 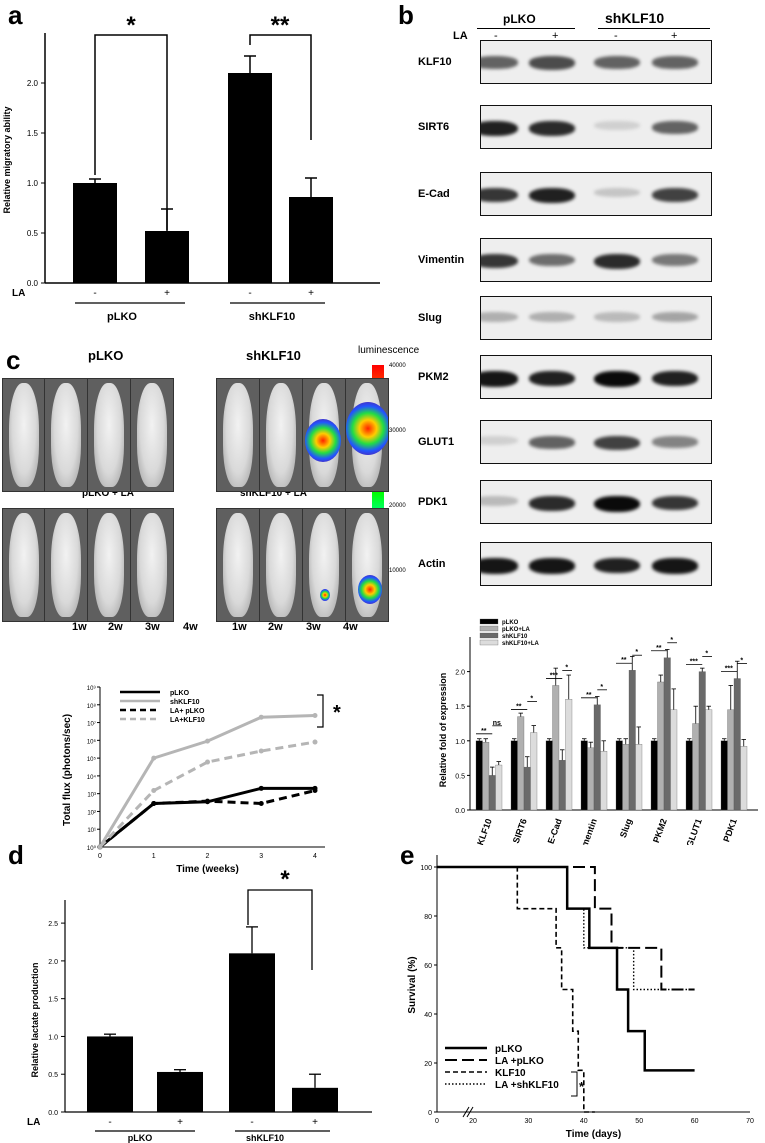 I want to click on luminescence-label: luminescence, so click(x=389, y=350).